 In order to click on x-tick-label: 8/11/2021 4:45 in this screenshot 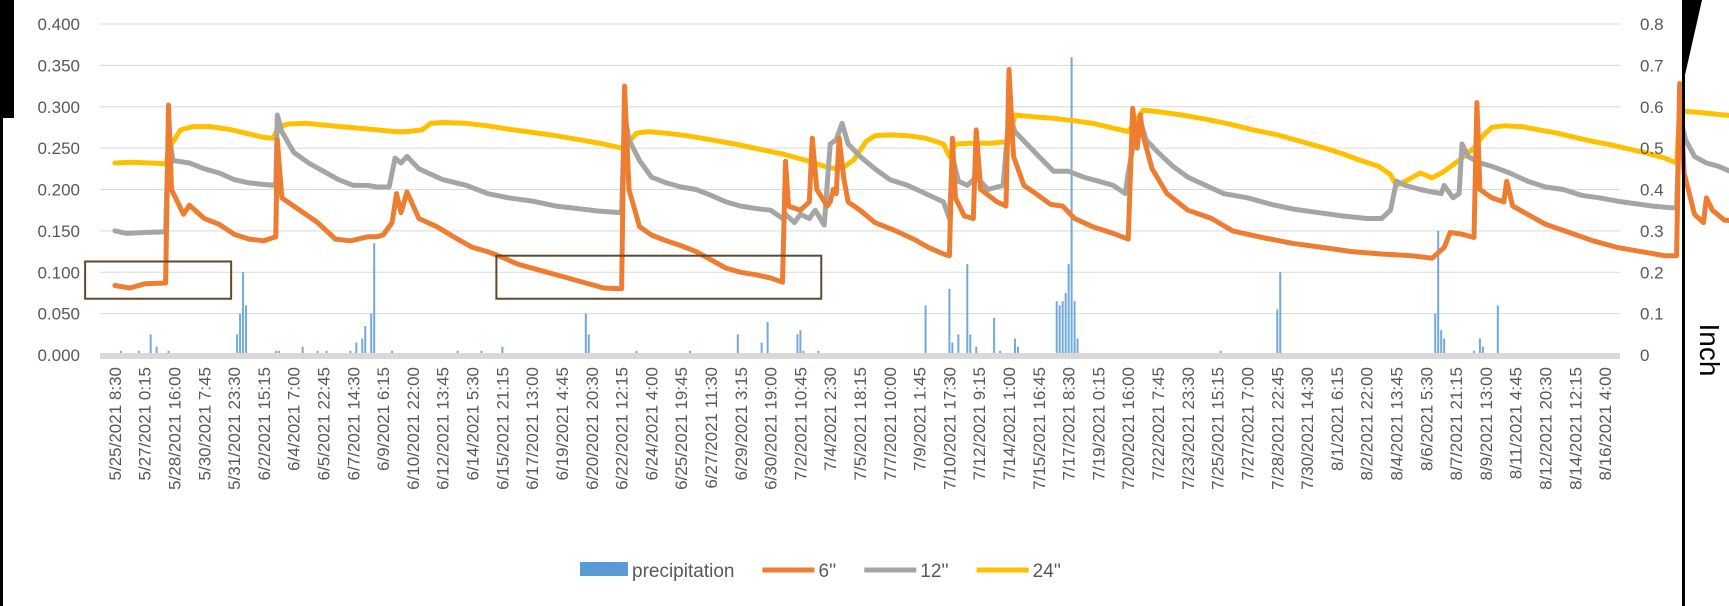, I will do `click(1516, 423)`.